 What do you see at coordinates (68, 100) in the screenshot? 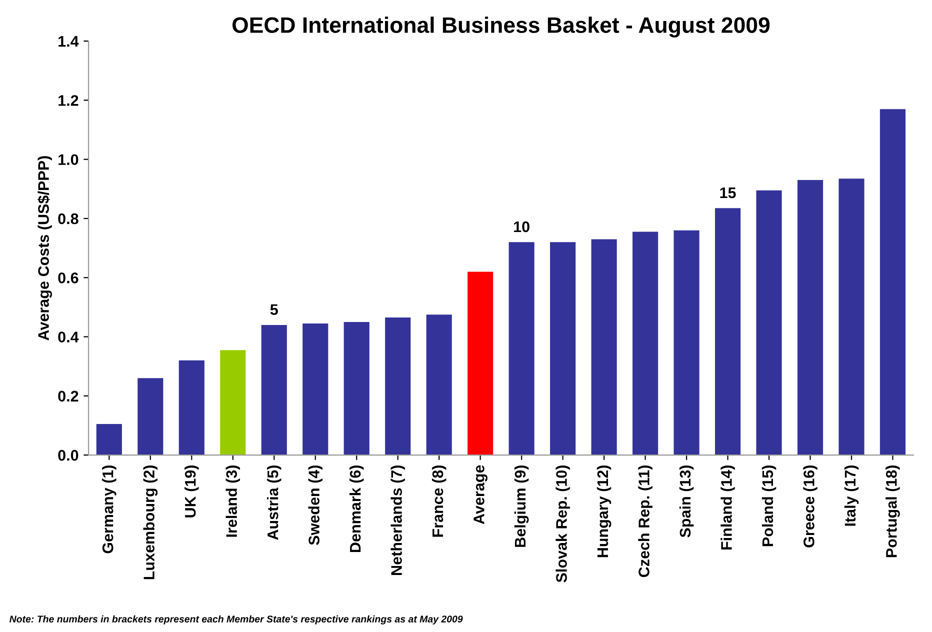
I see `y-tick-label: 1.2` at bounding box center [68, 100].